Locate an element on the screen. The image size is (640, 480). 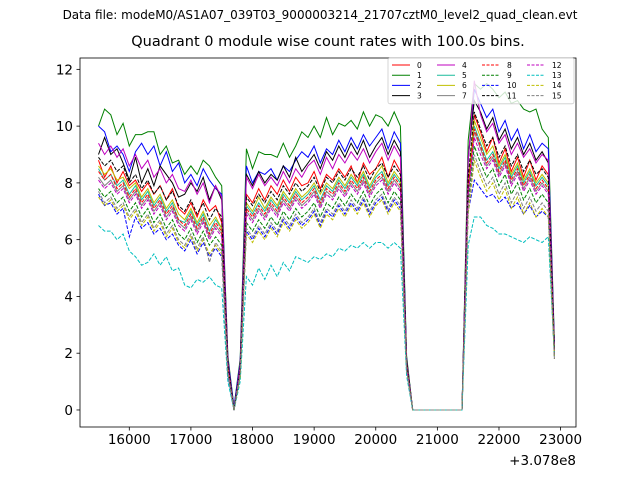
legend-label-8: 8 is located at coordinates (509, 65).